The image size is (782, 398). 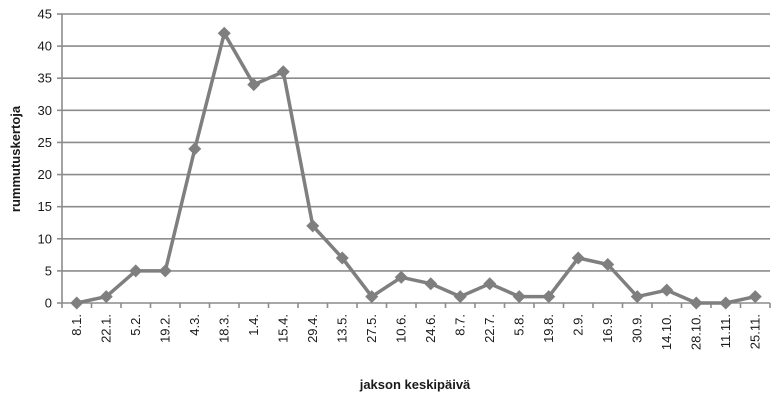 What do you see at coordinates (45, 238) in the screenshot?
I see `y-tick-label: 10` at bounding box center [45, 238].